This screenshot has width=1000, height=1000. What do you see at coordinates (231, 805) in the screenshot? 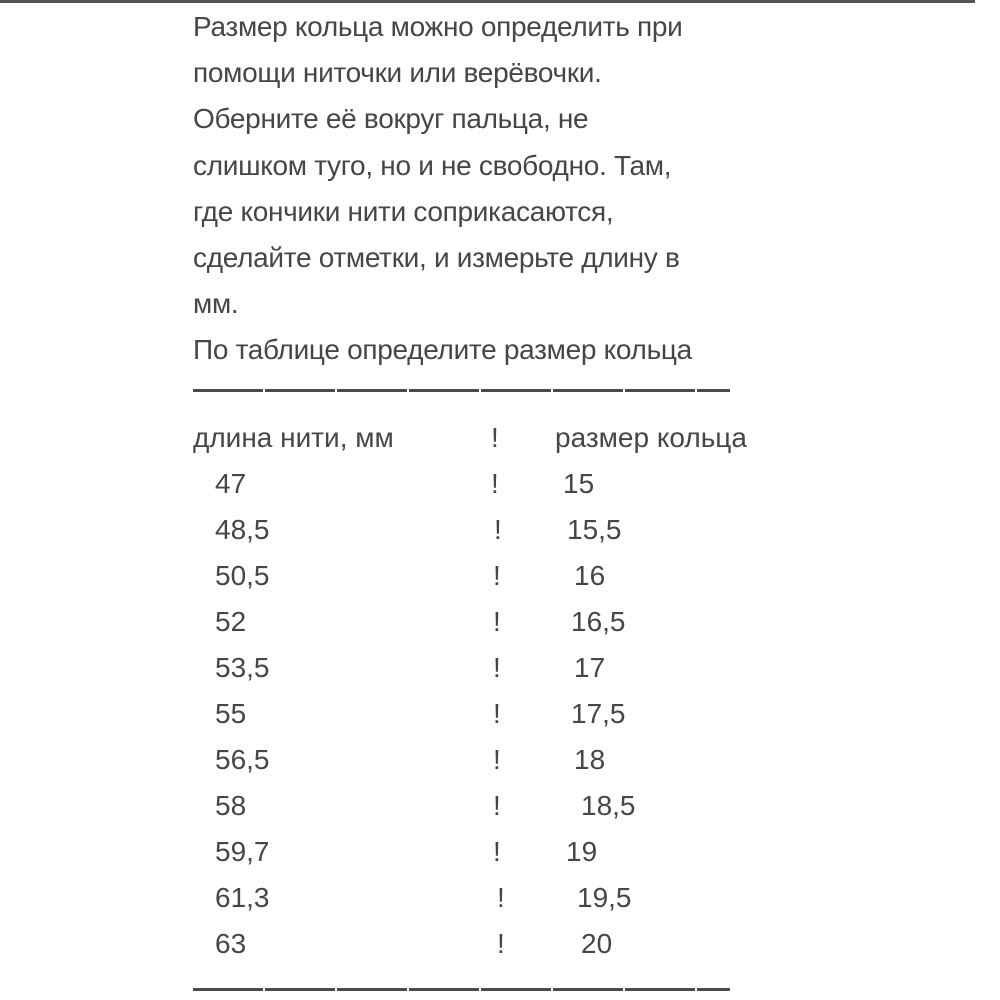
I see `thread-length: 58` at bounding box center [231, 805].